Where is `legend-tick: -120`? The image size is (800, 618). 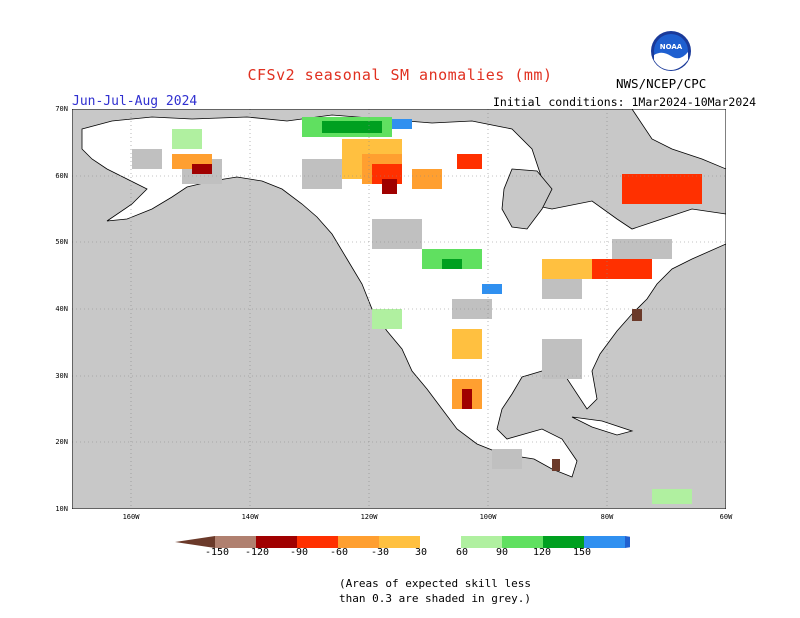 legend-tick: -120 is located at coordinates (257, 552).